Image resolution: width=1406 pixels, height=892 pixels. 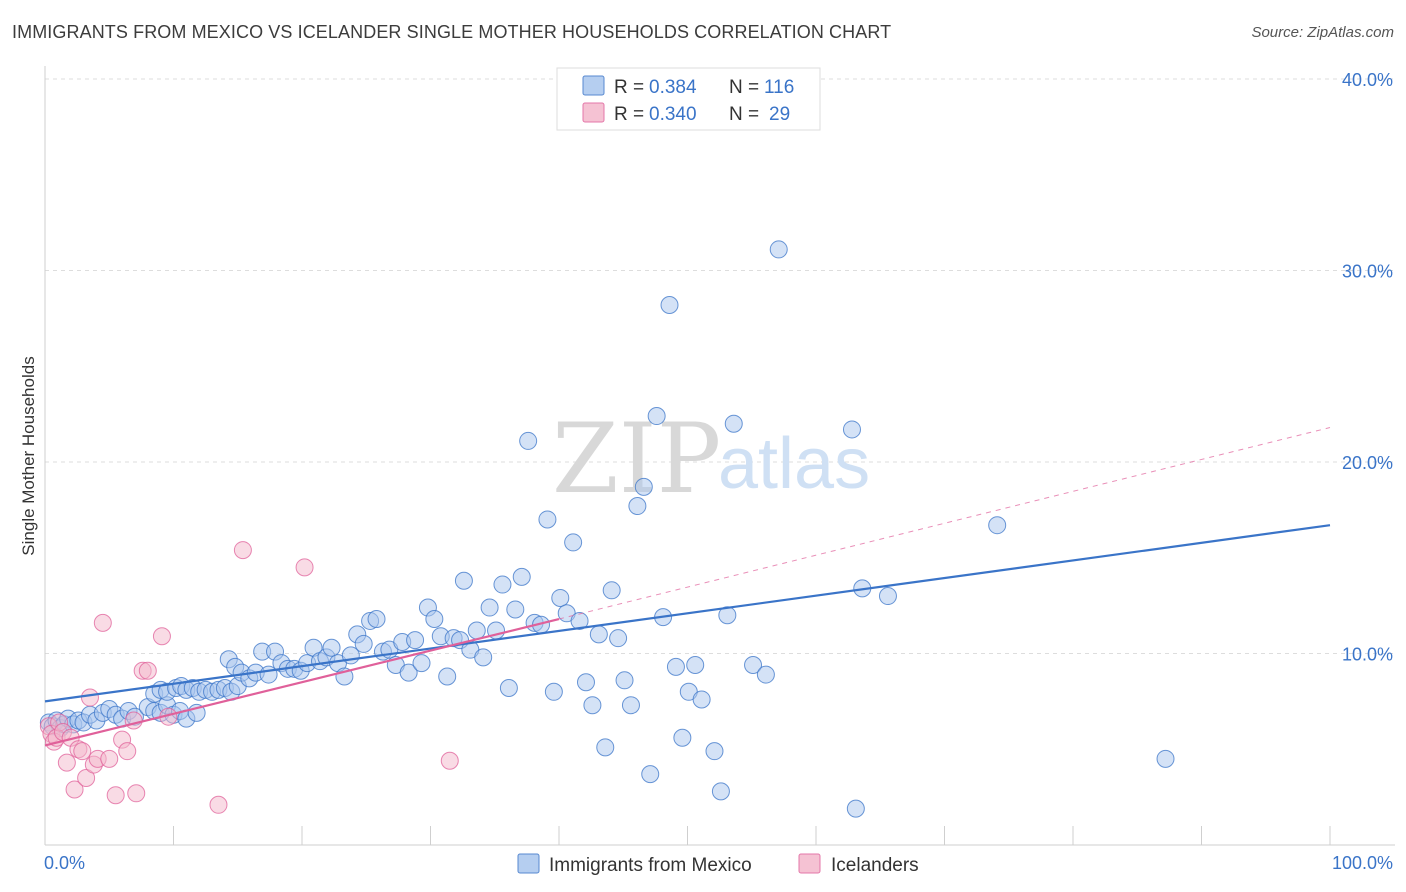 I want to click on x-tick-label-max: 100.0%, so click(x=1362, y=863).